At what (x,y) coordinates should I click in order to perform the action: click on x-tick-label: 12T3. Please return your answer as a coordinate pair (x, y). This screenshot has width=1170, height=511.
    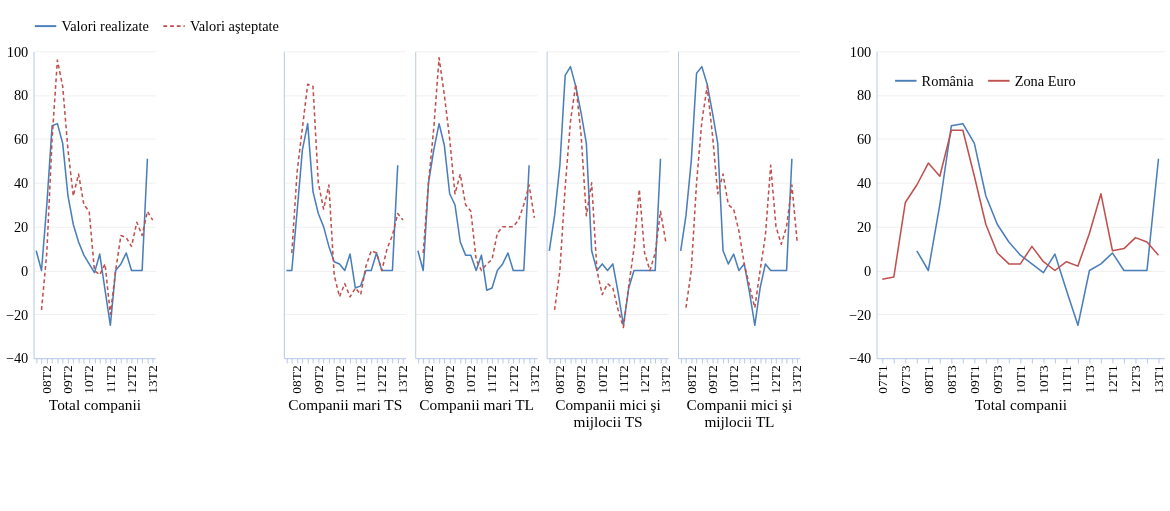
    Looking at the image, I should click on (1135, 379).